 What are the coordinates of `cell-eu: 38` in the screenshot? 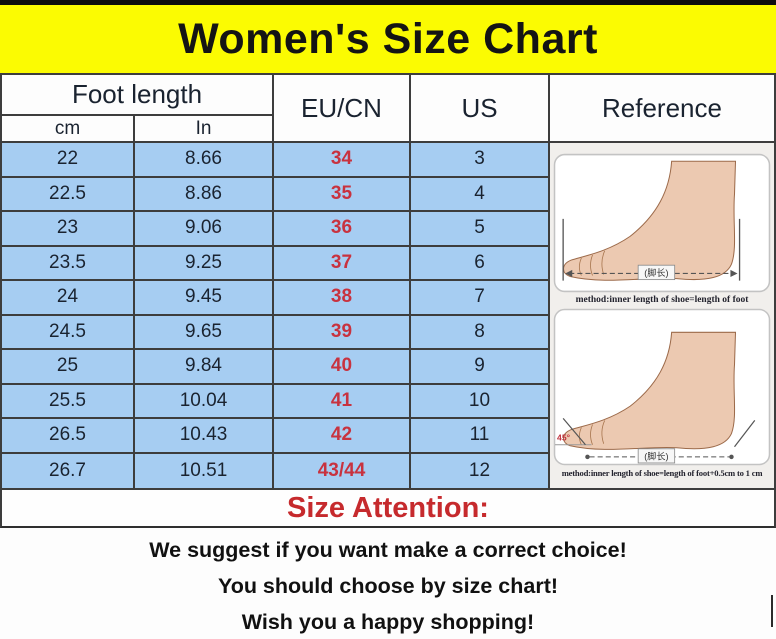 It's located at (342, 298).